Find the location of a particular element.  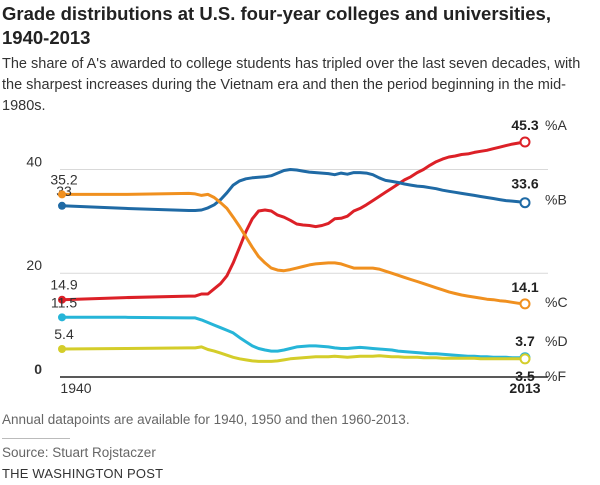

start-value-label: 5.4 is located at coordinates (64, 334).